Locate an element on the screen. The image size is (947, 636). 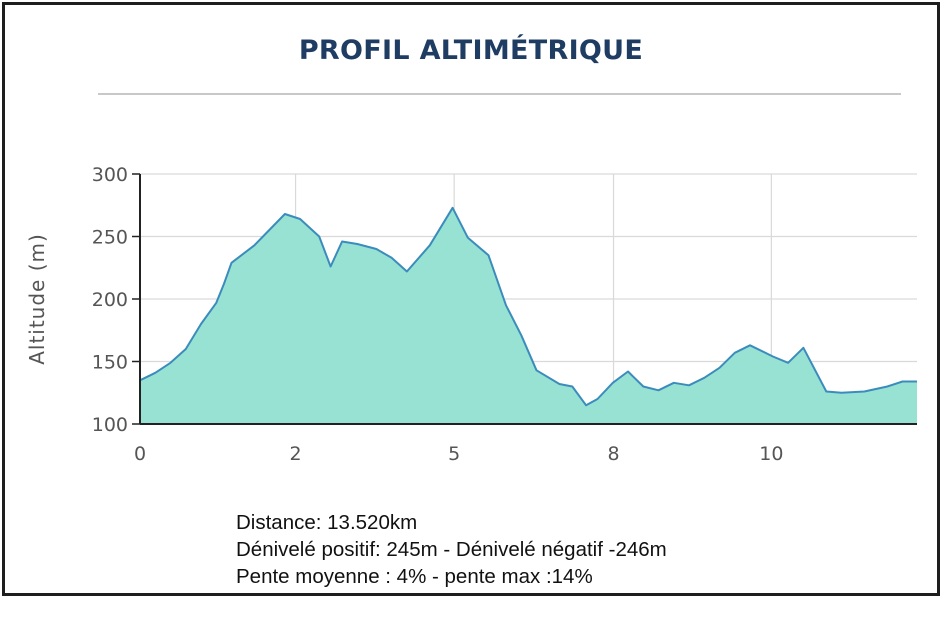
stat-distance: Distance: 13.520km is located at coordinates (327, 522).